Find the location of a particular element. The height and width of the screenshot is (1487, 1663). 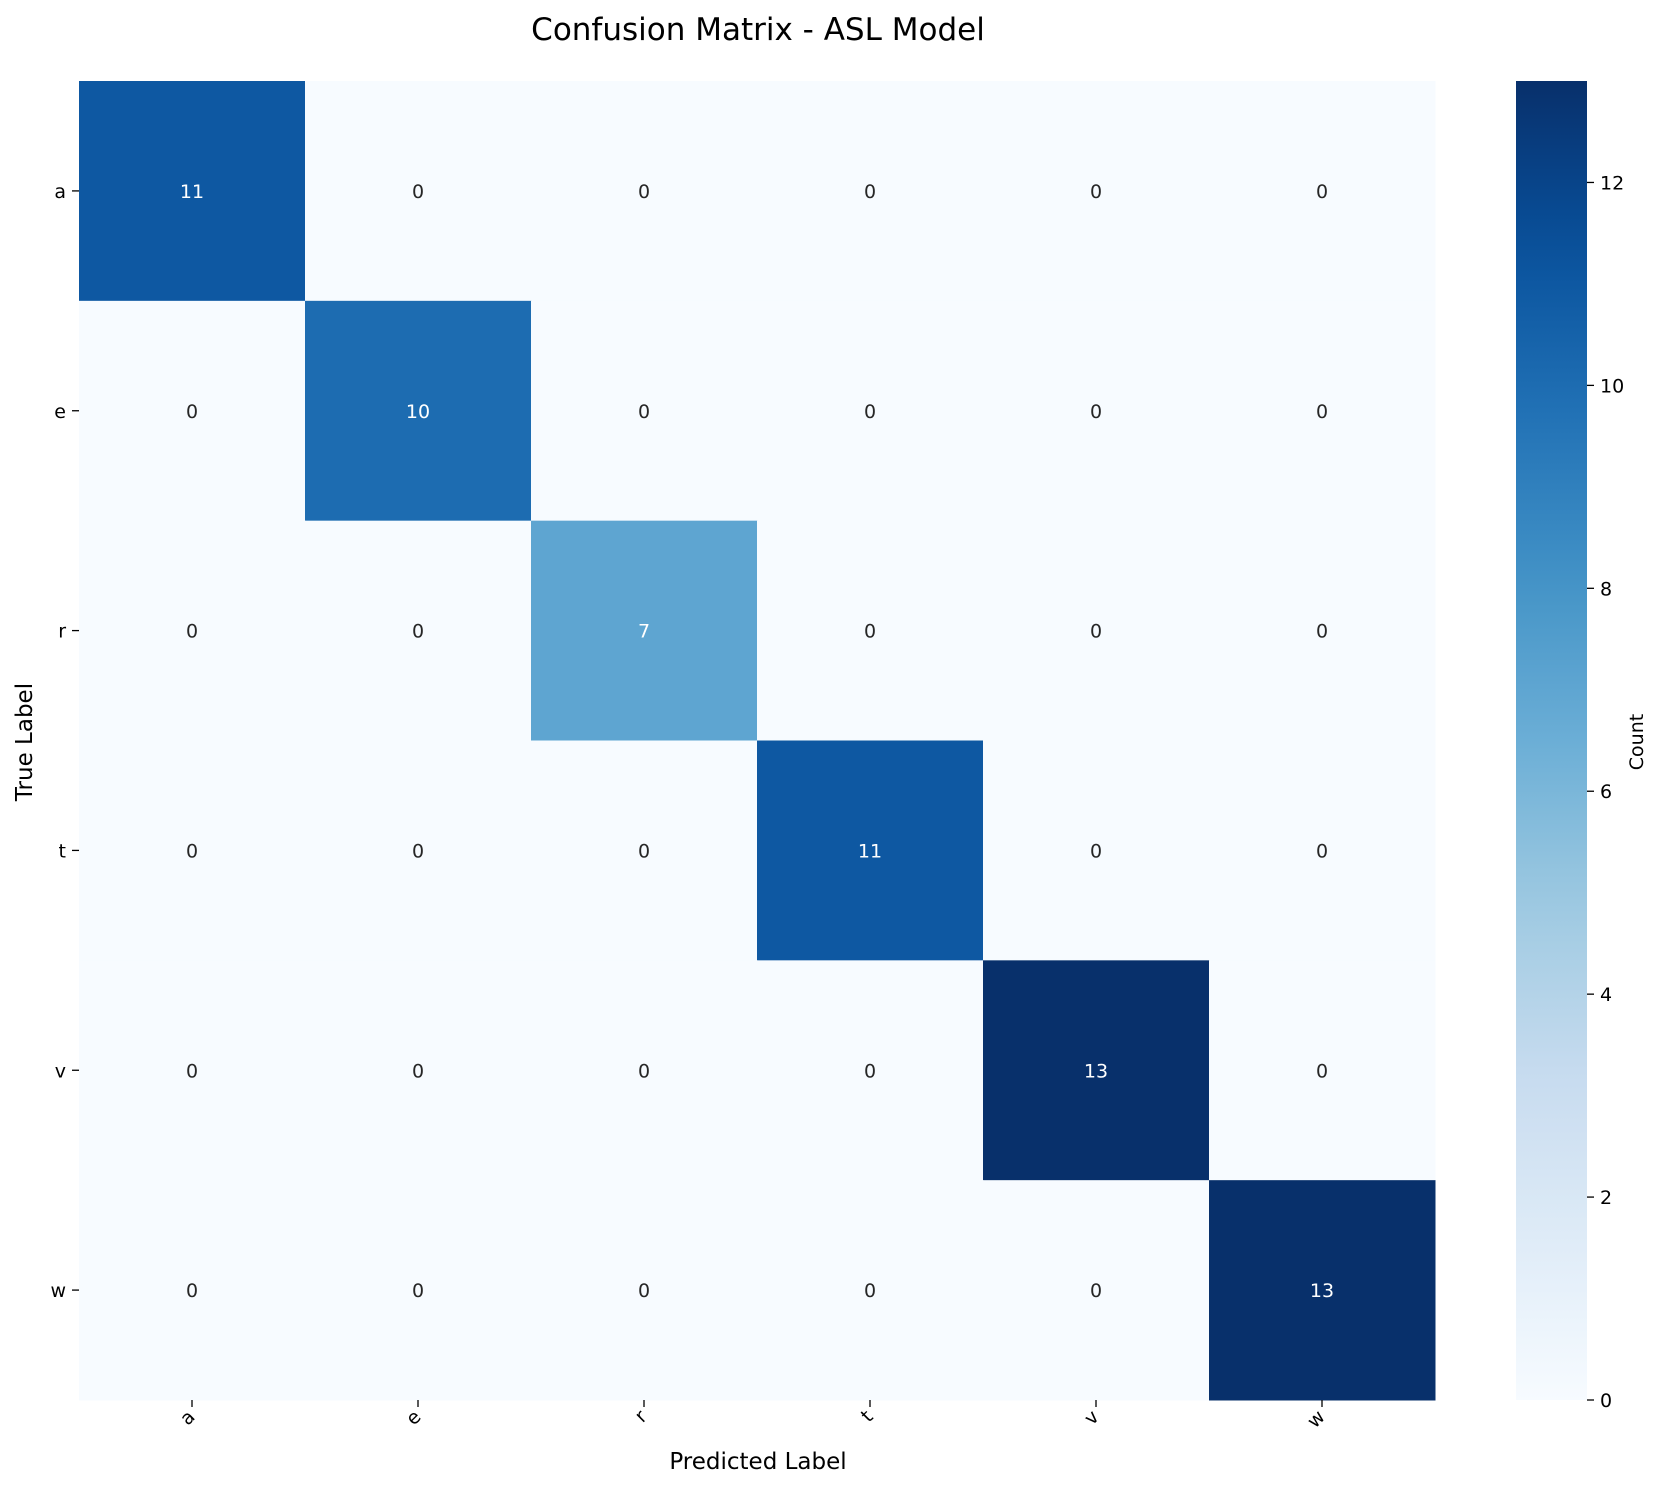

heatmap-cell-w-w is located at coordinates (1322, 1290).